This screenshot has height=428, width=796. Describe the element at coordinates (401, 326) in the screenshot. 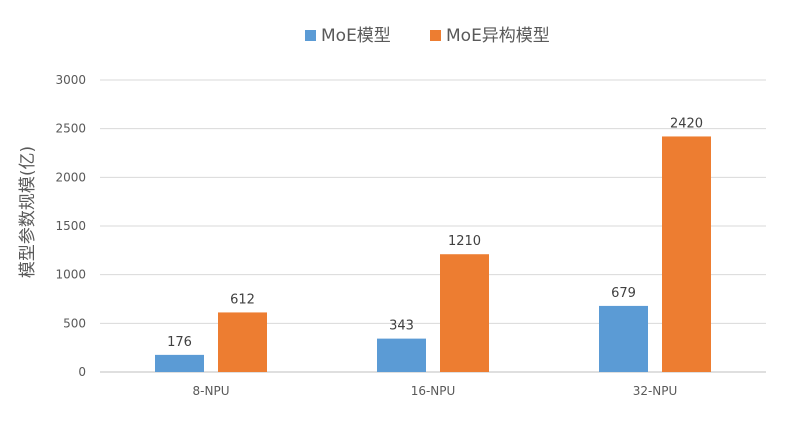

I see `data-label: 343` at that location.